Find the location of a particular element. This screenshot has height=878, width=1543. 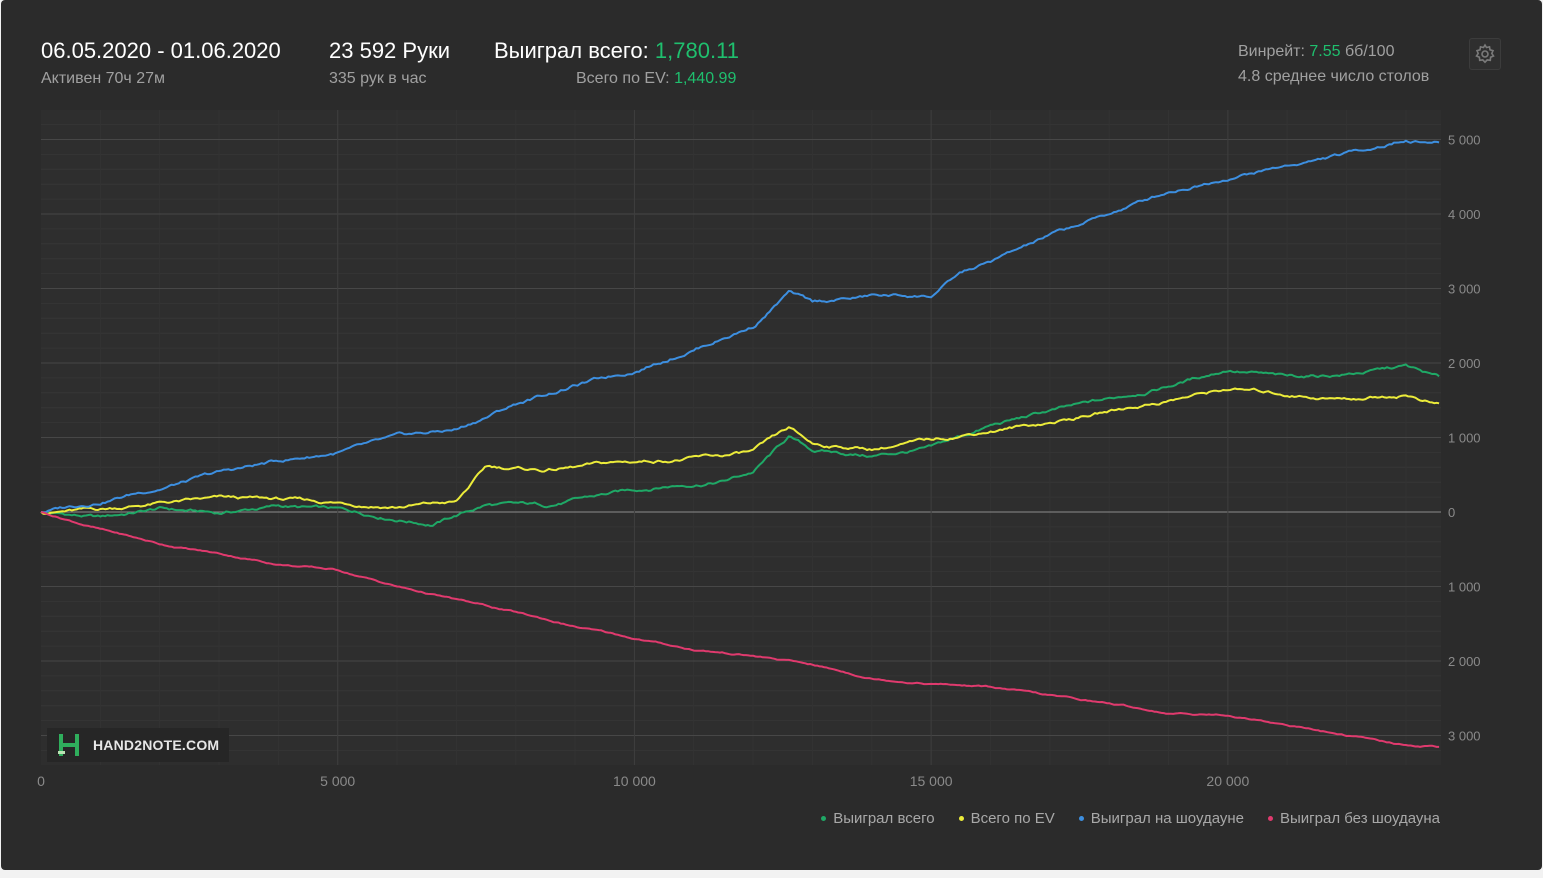

legend-item-won-total: Выиграл всего is located at coordinates (878, 818).